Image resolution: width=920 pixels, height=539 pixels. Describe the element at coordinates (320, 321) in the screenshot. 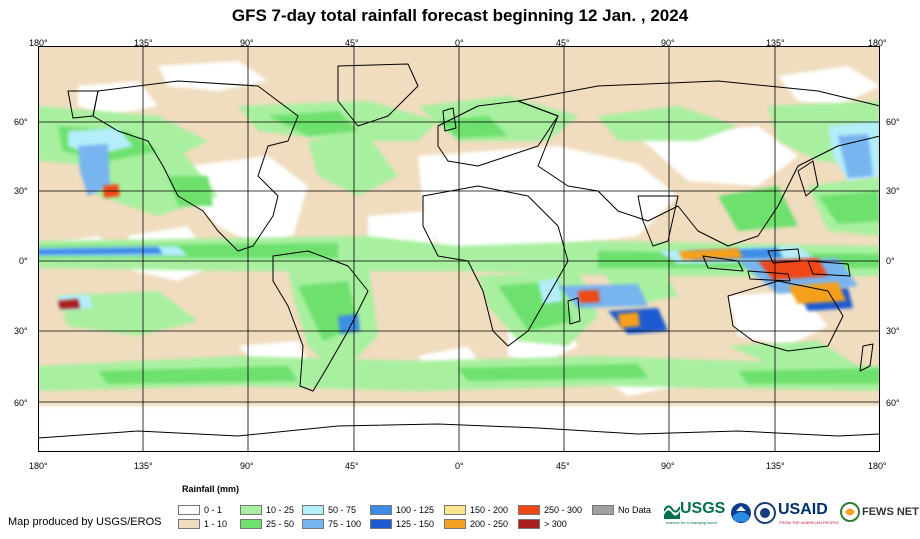

I see `south-america-outline` at that location.